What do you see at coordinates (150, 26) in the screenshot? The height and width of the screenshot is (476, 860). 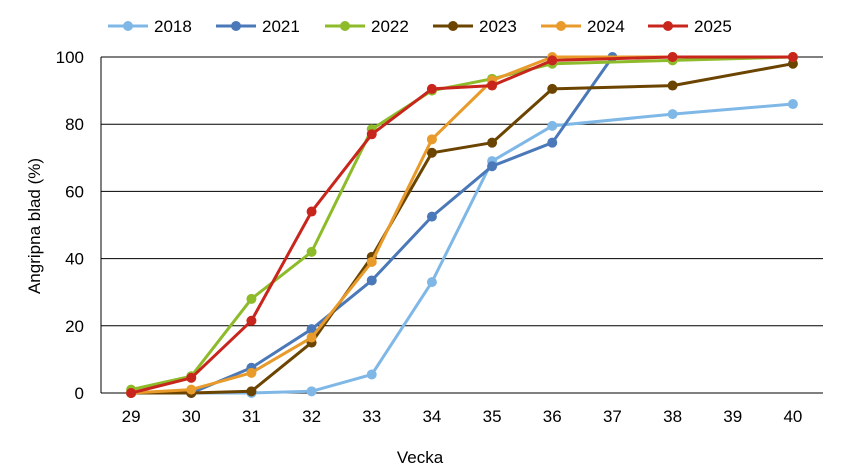 I see `legend-item-2018: 2018` at bounding box center [150, 26].